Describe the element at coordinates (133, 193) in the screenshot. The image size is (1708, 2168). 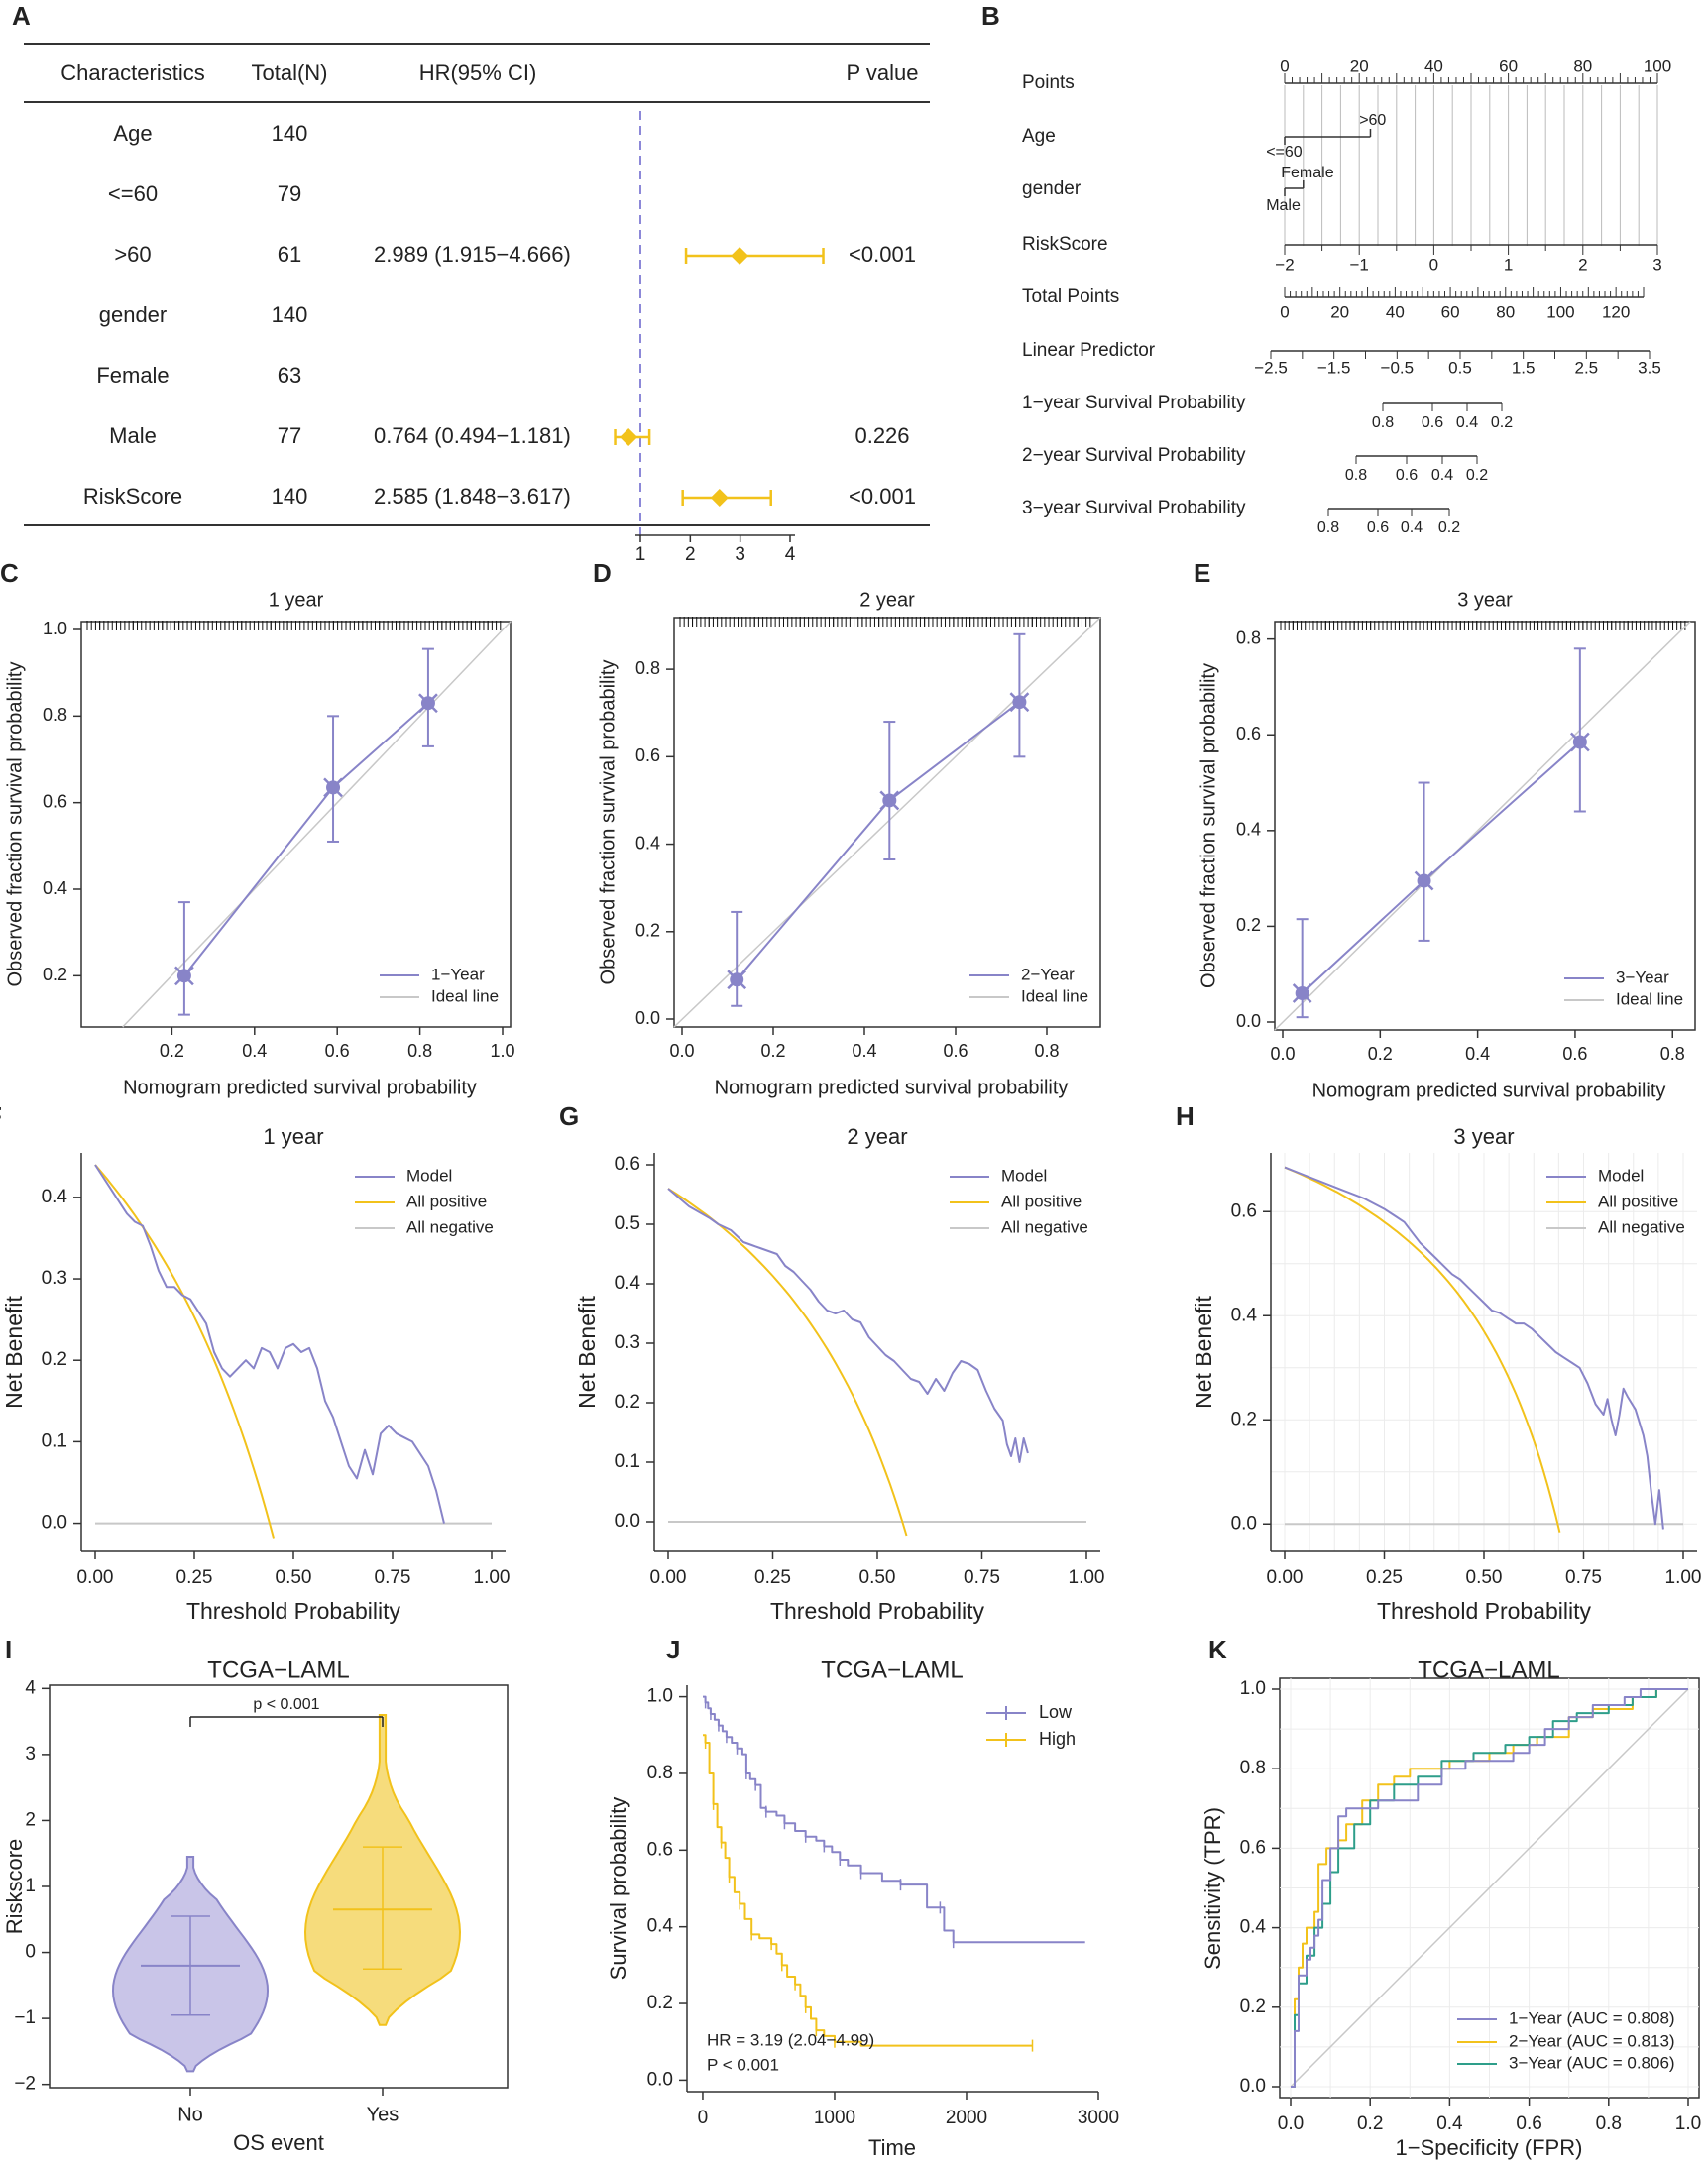
I see `table-row-name: <=60` at that location.